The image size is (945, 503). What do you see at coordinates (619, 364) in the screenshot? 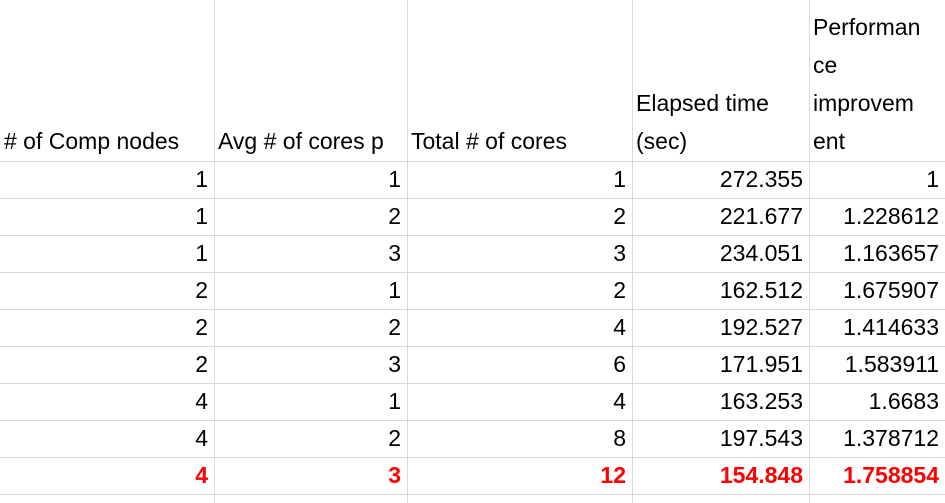
I see `cell-total-cores: 6` at bounding box center [619, 364].